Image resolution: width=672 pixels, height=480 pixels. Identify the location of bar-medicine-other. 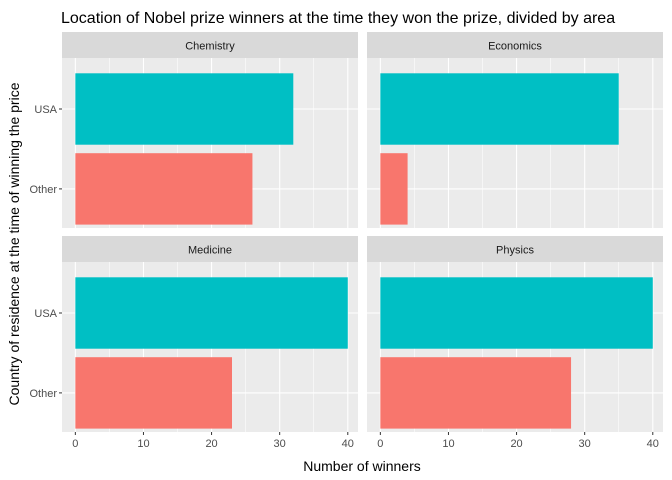
(153, 393).